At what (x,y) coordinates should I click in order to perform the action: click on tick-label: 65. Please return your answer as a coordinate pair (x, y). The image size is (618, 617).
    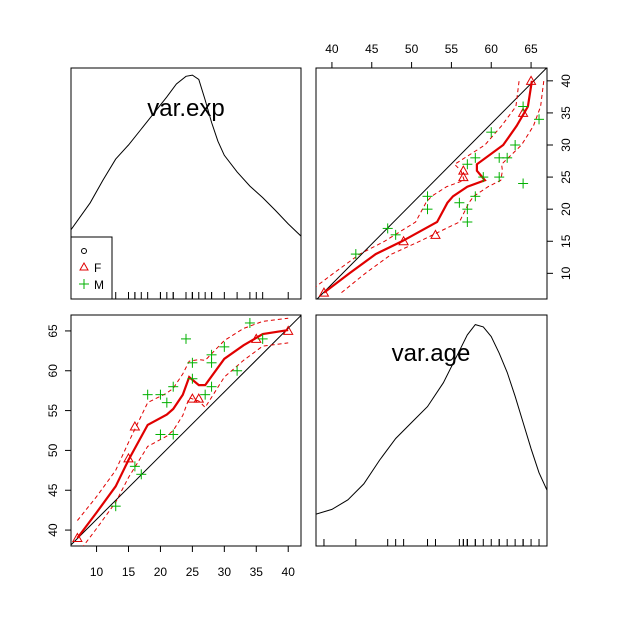
    Looking at the image, I should click on (531, 49).